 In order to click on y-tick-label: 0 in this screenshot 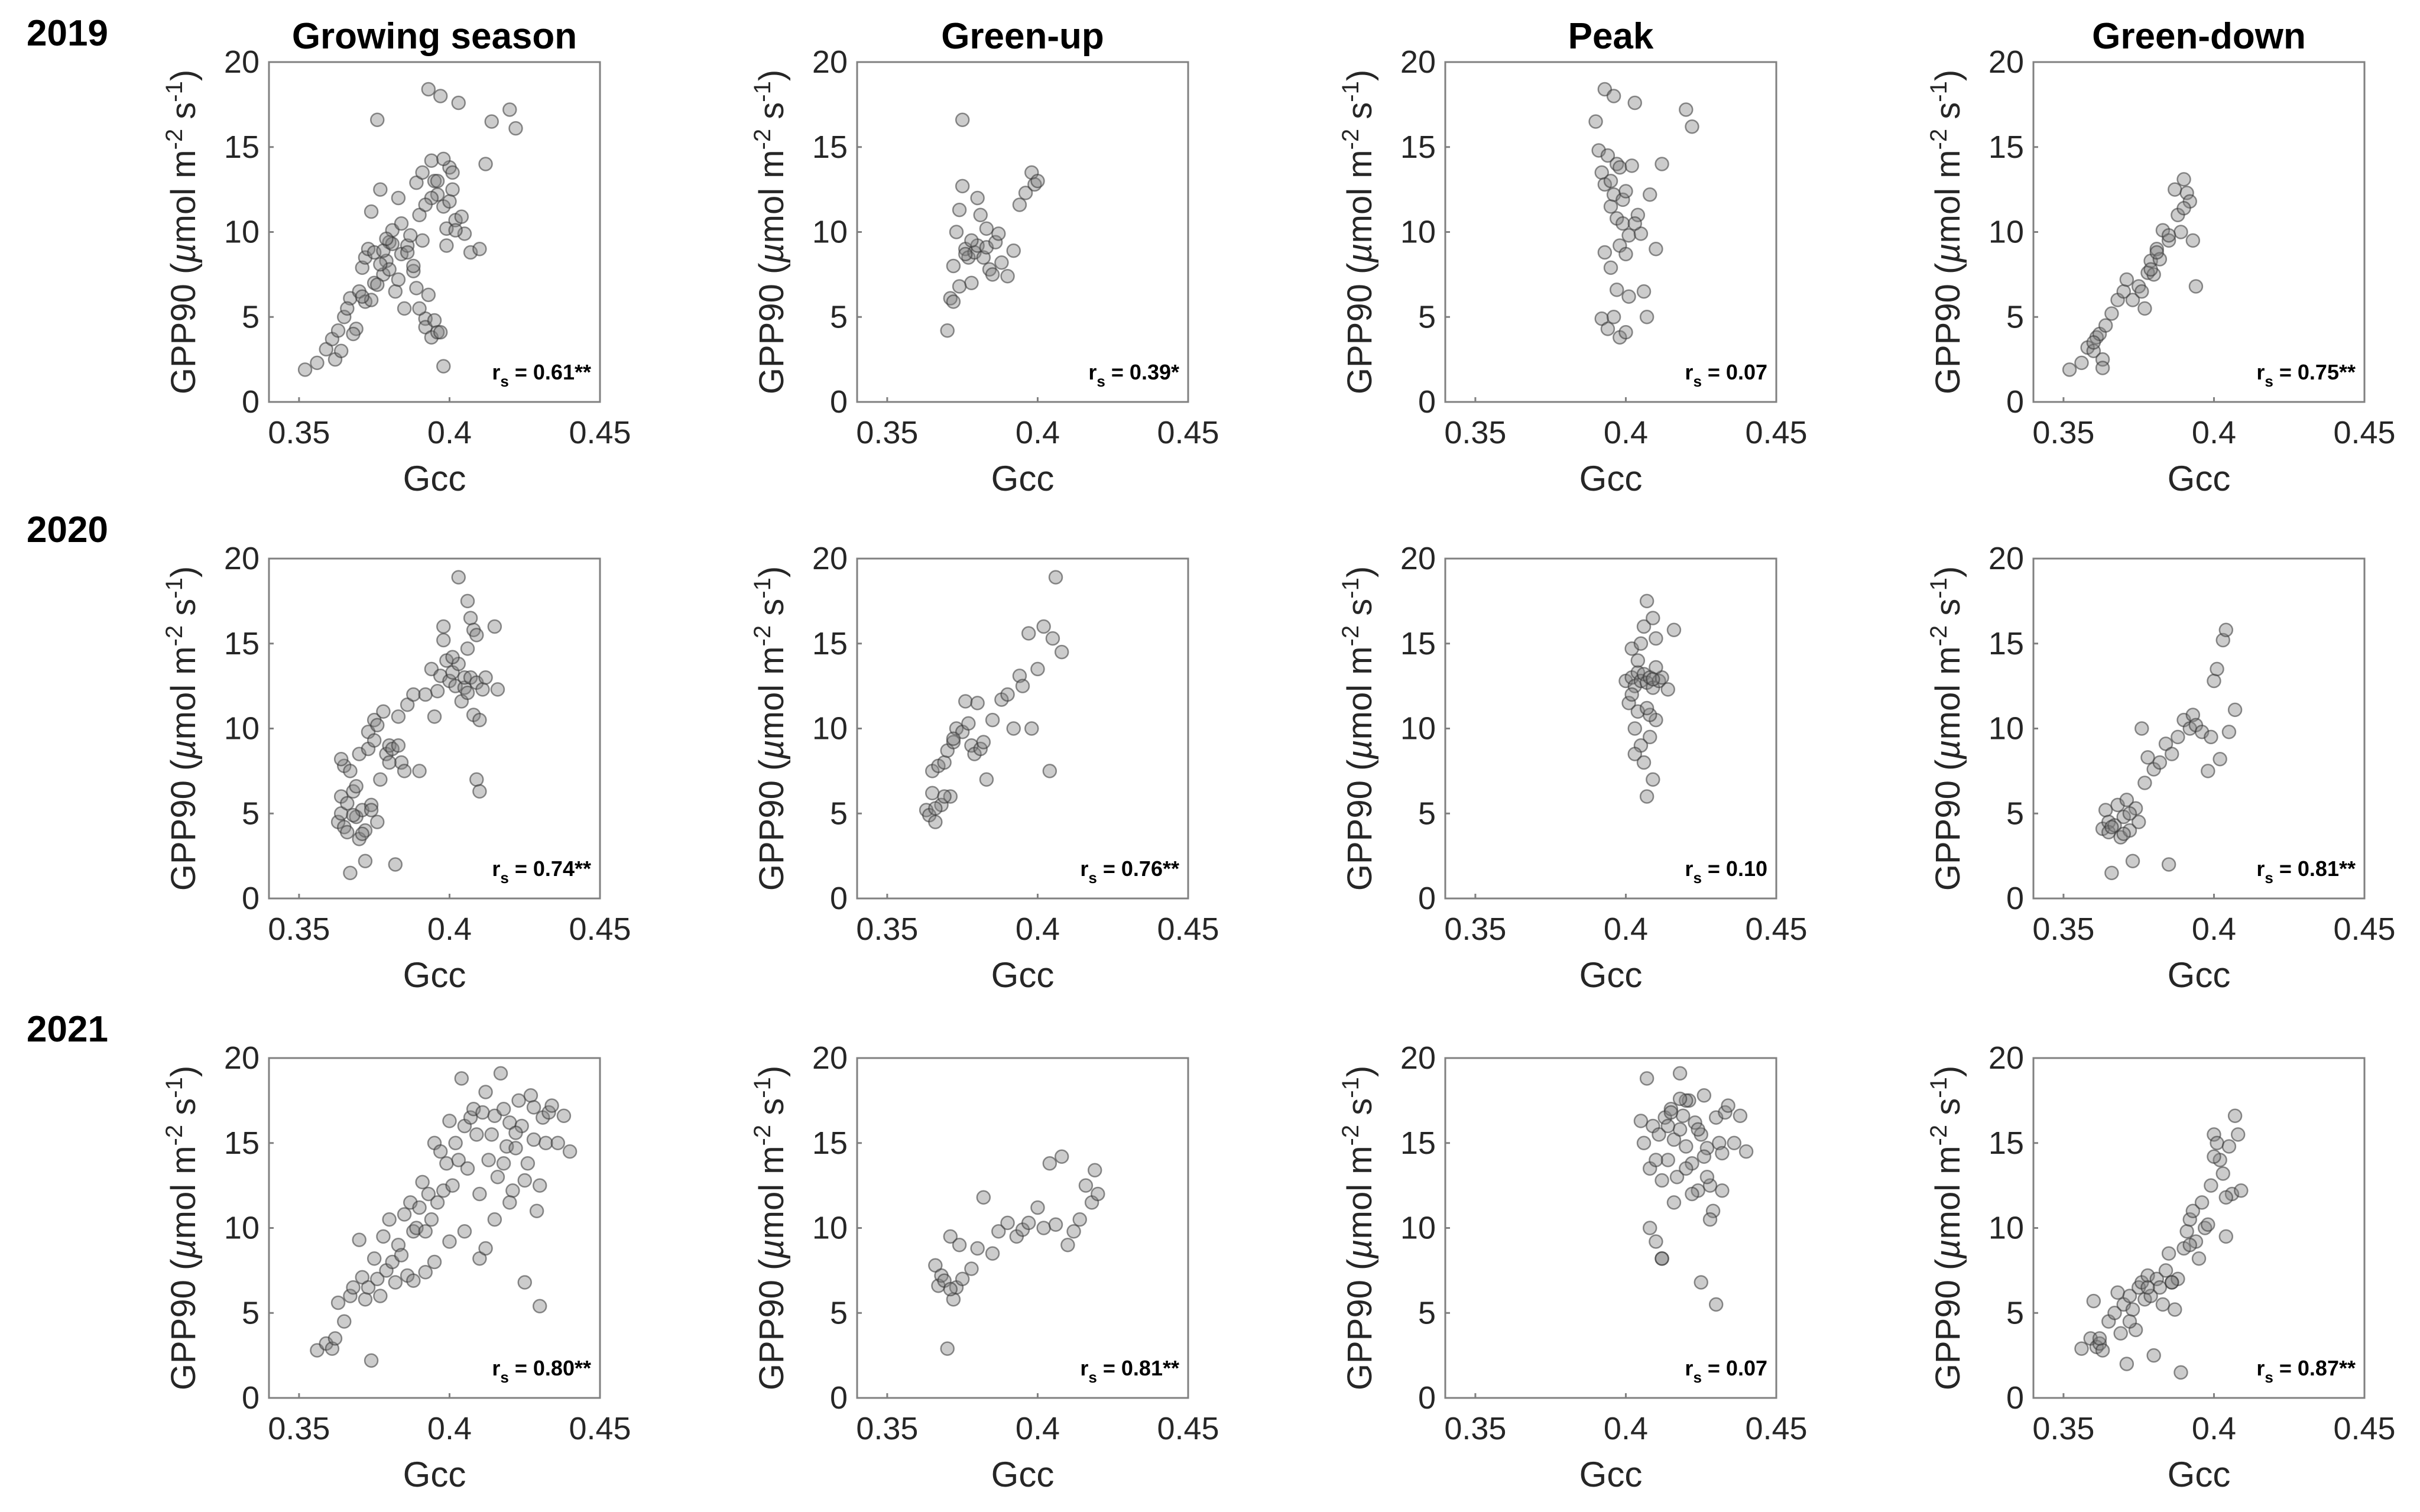, I will do `click(839, 898)`.